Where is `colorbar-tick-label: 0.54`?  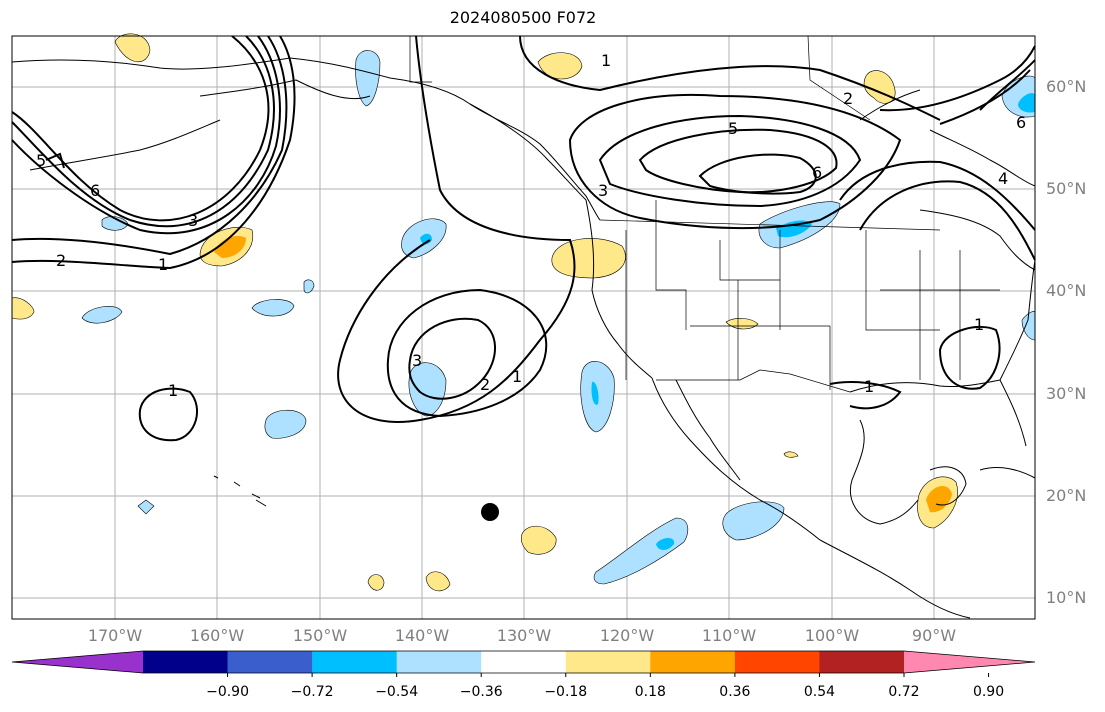 colorbar-tick-label: 0.54 is located at coordinates (819, 692).